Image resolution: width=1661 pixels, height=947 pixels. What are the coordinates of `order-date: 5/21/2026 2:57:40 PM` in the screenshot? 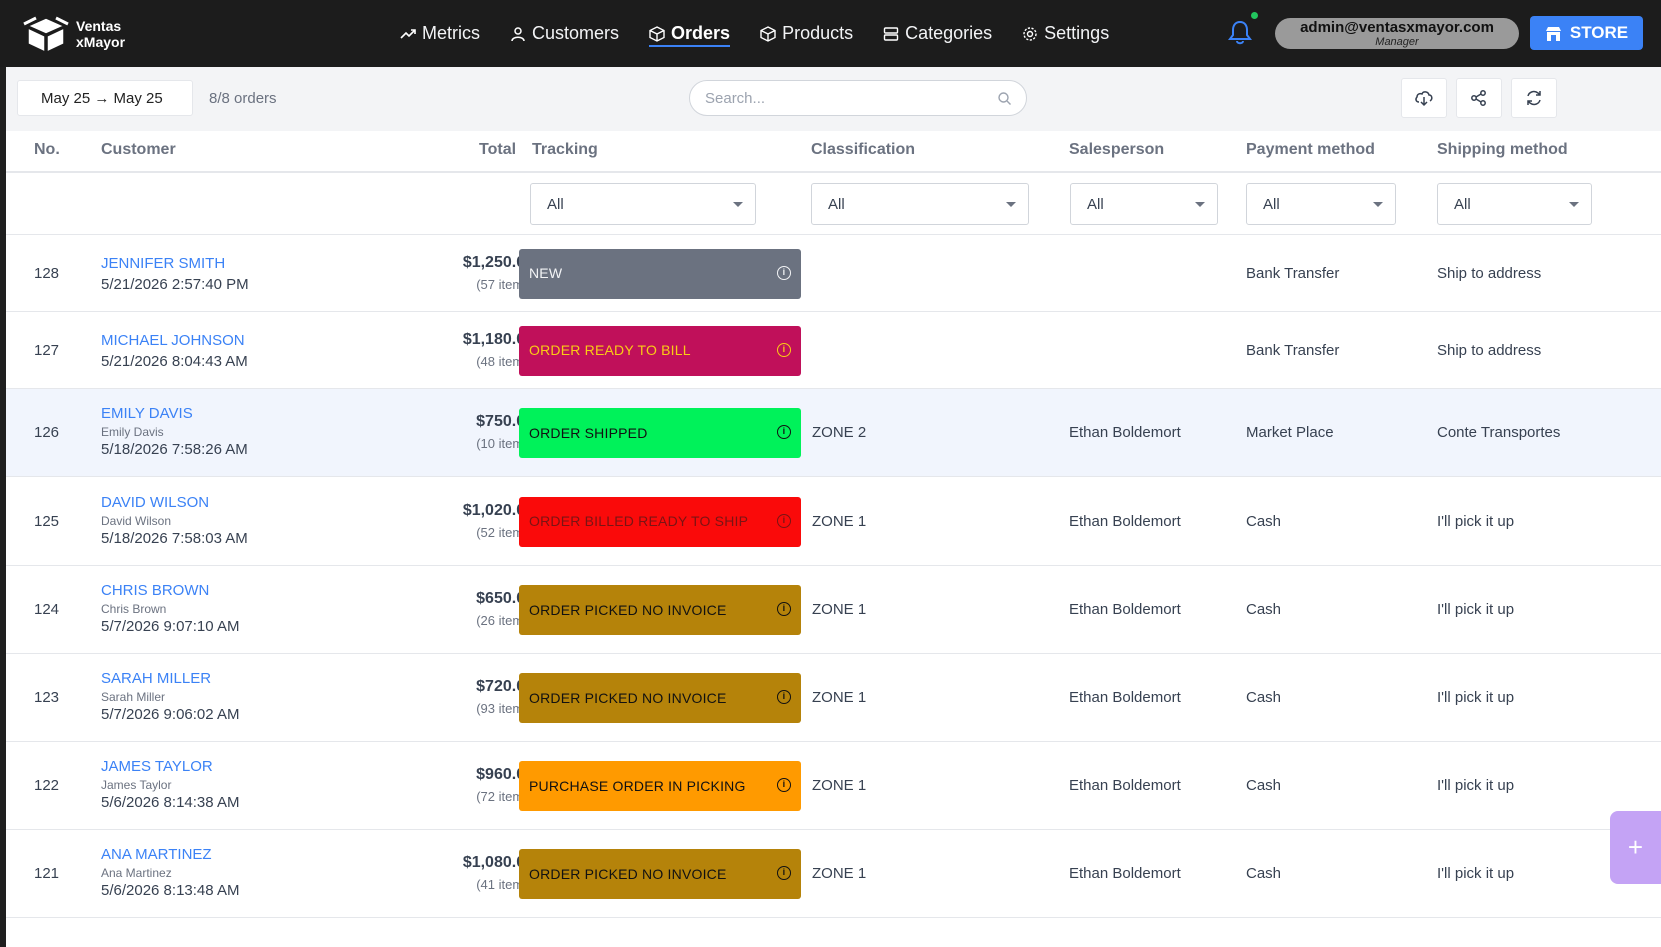 It's located at (175, 284).